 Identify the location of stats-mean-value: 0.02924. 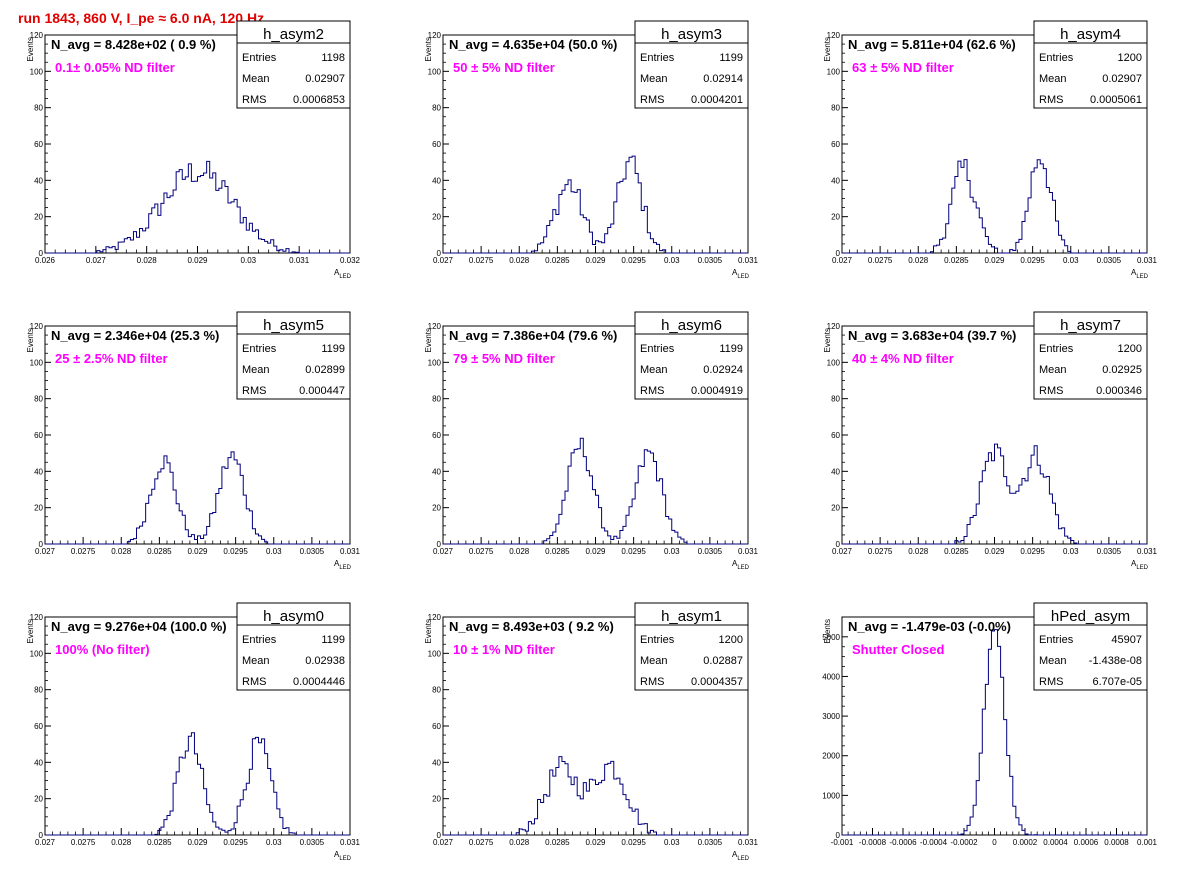
(723, 370).